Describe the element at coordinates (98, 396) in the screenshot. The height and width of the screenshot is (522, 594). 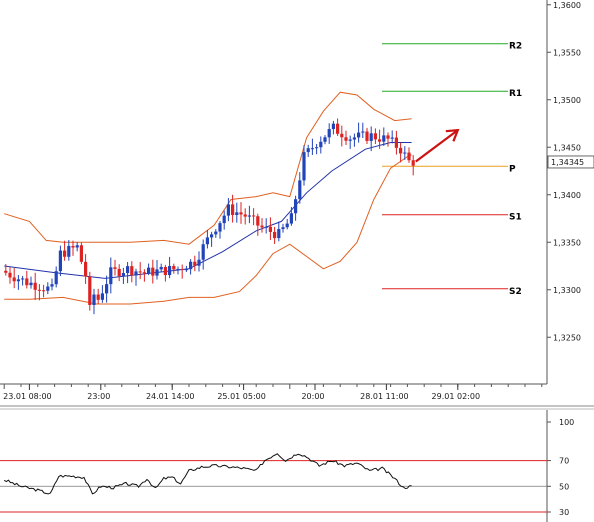
I see `time-tick-label: 23:00` at that location.